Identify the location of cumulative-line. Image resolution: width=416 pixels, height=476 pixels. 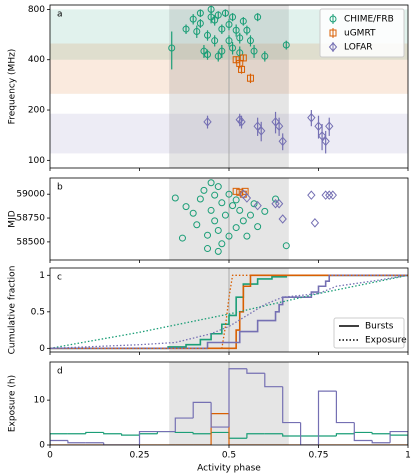
(229, 312).